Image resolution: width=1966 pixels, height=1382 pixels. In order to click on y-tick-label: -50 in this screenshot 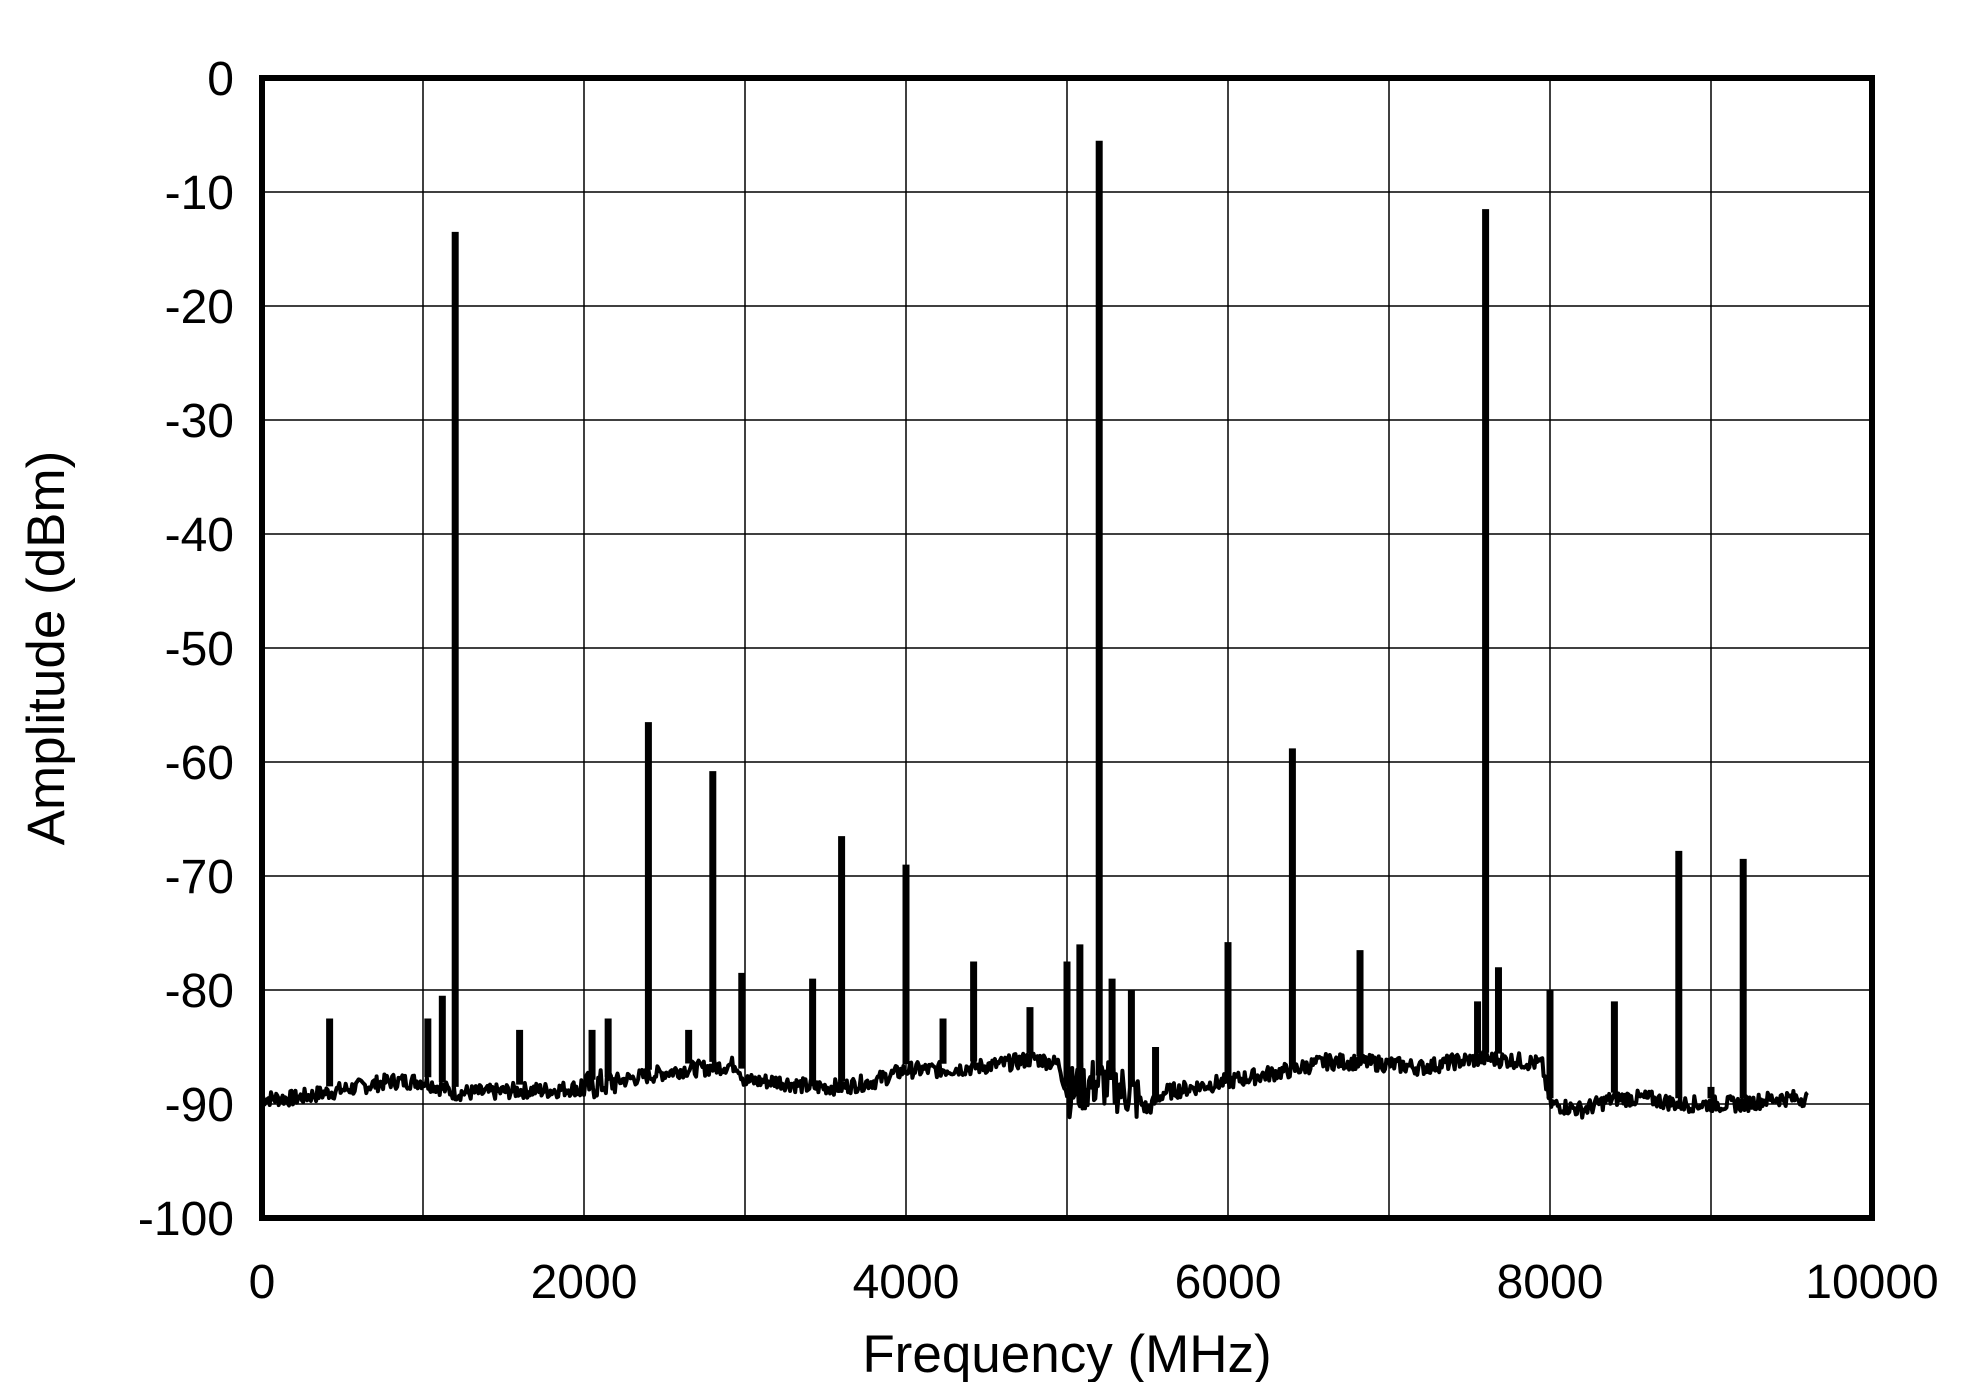, I will do `click(199, 649)`.